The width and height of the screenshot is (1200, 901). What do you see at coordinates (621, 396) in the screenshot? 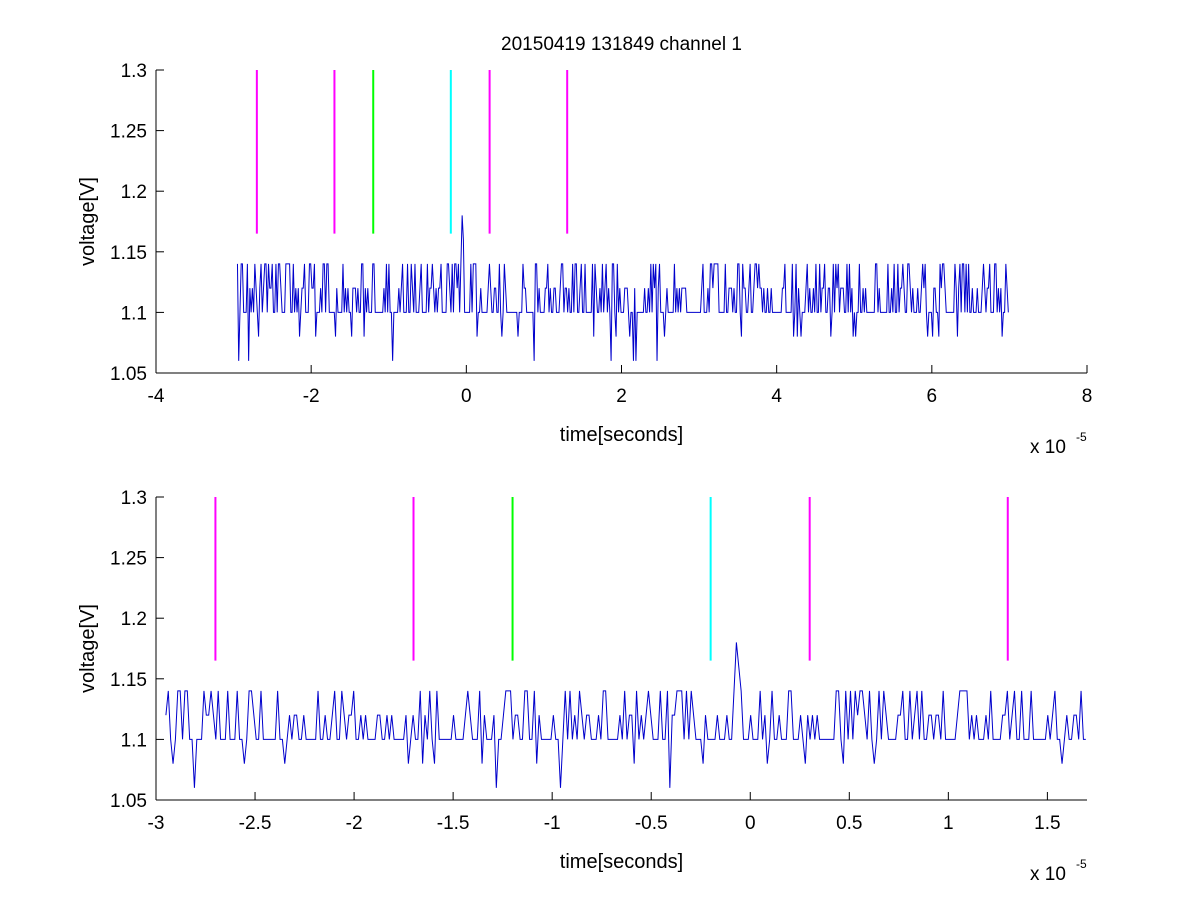
I see `x-tick-label: 2` at bounding box center [621, 396].